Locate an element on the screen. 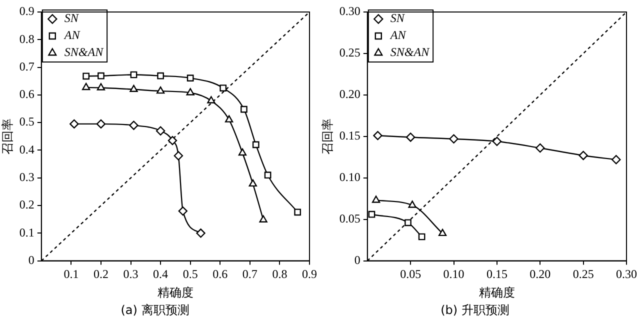 The height and width of the screenshot is (320, 640). y-tick-label: 0.25 is located at coordinates (349, 53).